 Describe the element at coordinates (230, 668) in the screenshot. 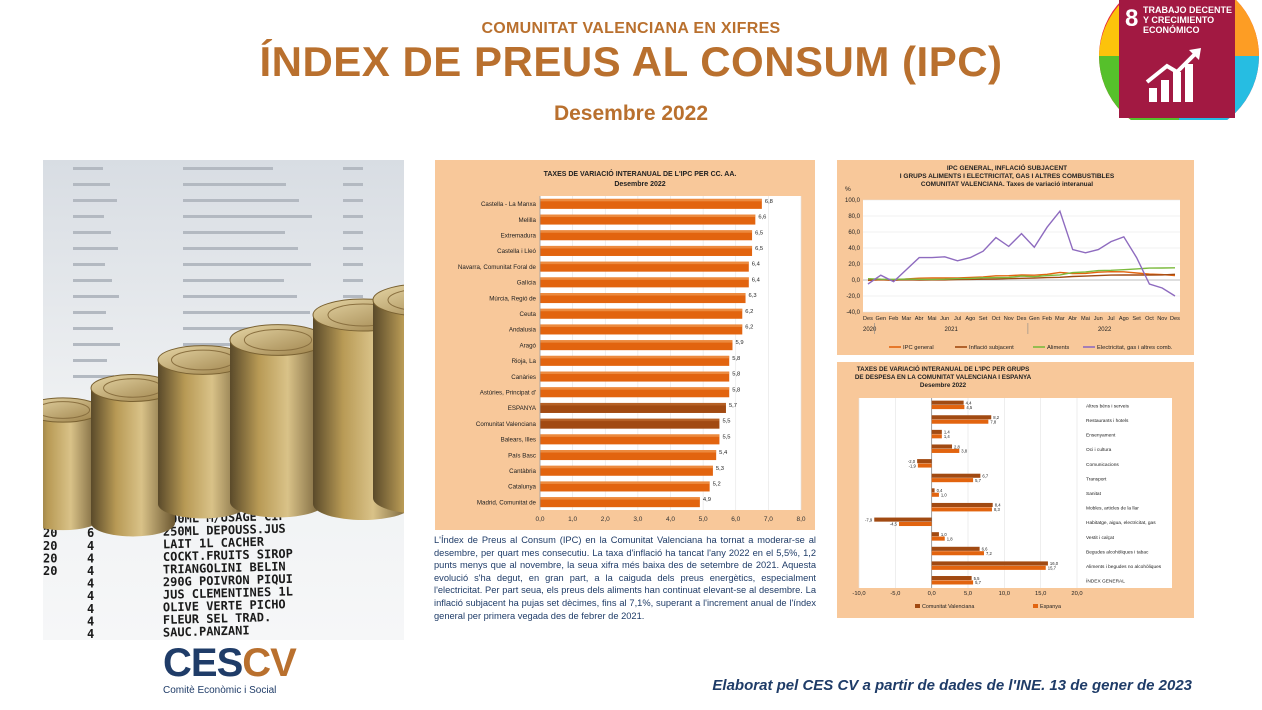

I see `cescv-logo: CESCV Comitè Econòmic i Social` at that location.